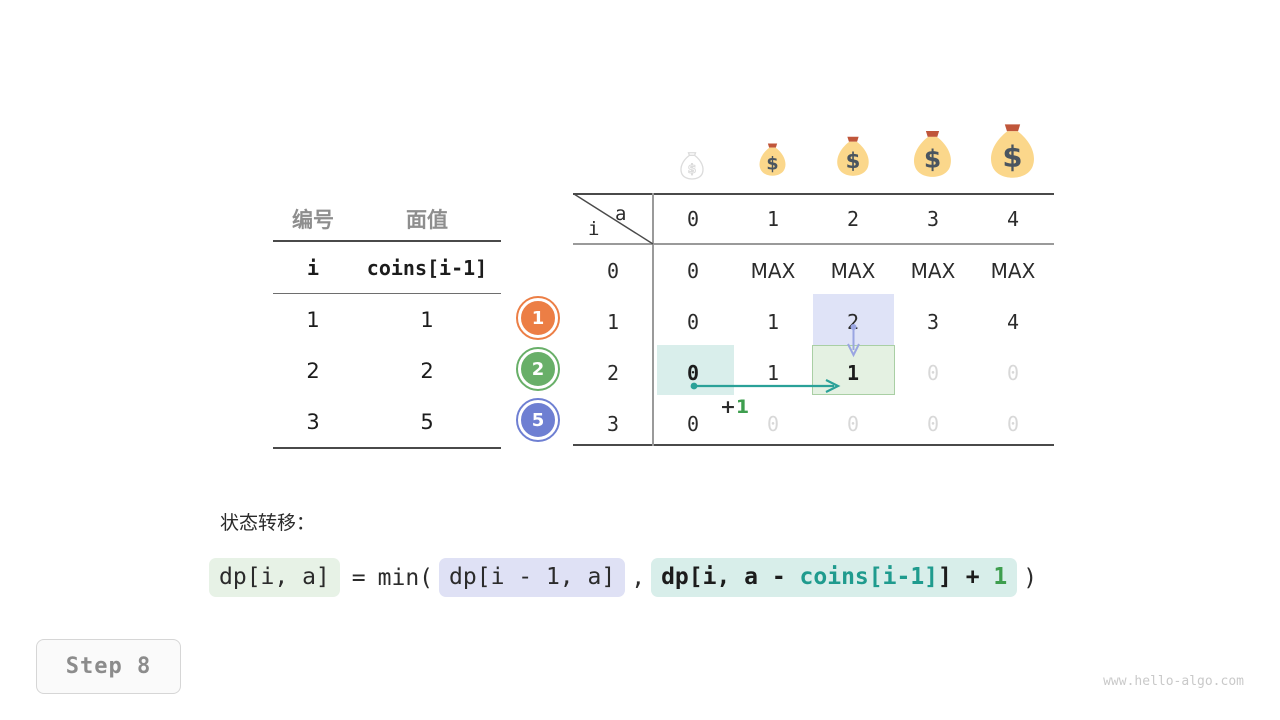 The width and height of the screenshot is (1280, 720). What do you see at coordinates (853, 341) in the screenshot?
I see `vertical-transition-arrow-icon` at bounding box center [853, 341].